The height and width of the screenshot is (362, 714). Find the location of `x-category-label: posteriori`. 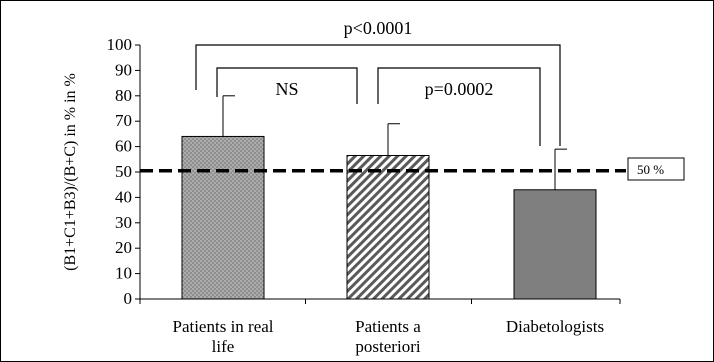

x-category-label: posteriori is located at coordinates (387, 346).